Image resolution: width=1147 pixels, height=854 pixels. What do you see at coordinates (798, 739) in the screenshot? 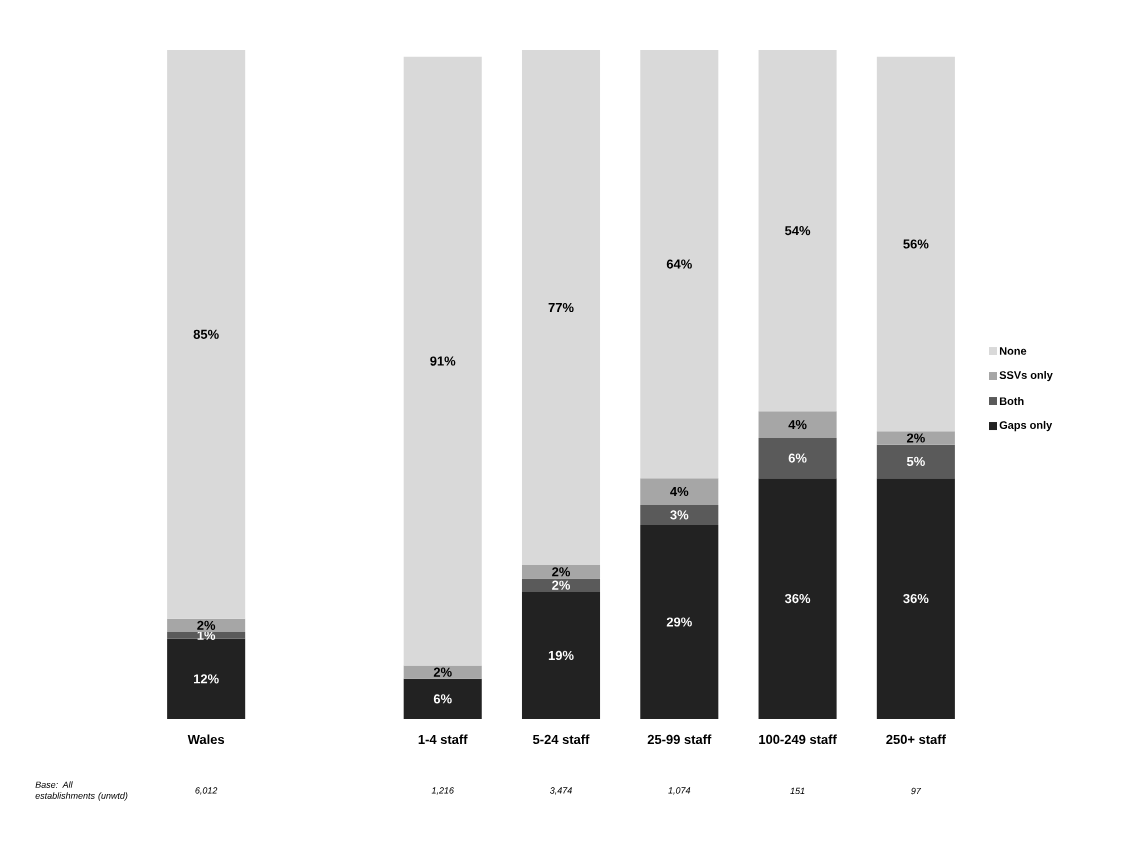
I see `x-tick-label: 100-249 staff` at bounding box center [798, 739].